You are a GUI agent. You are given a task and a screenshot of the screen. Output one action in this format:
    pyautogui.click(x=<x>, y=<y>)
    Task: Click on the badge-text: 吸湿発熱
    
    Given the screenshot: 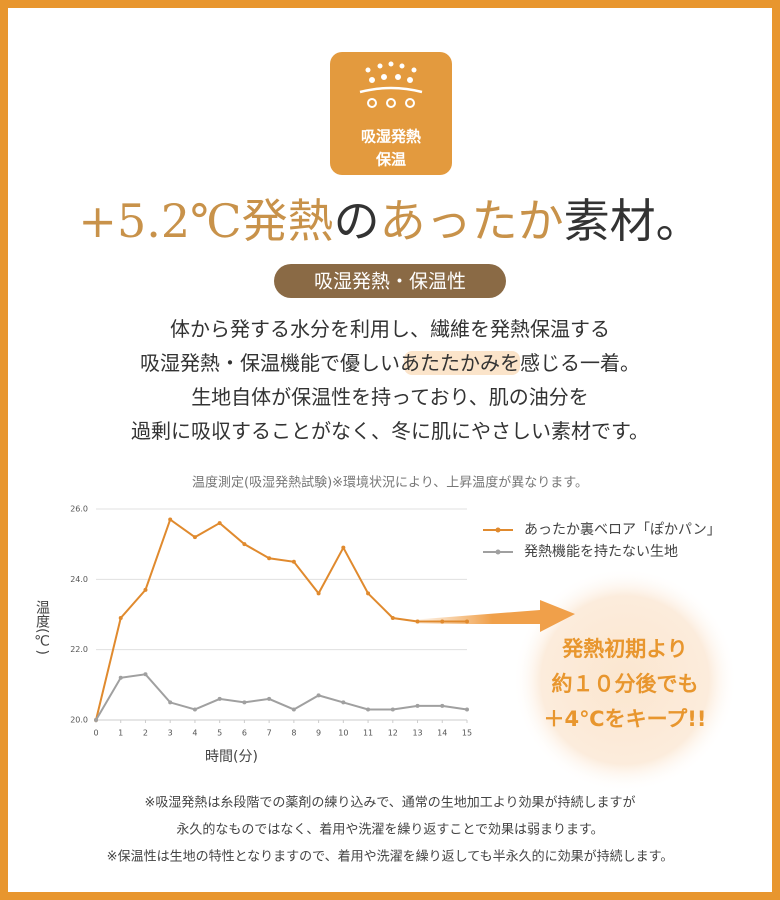 What is the action you would take?
    pyautogui.click(x=391, y=137)
    